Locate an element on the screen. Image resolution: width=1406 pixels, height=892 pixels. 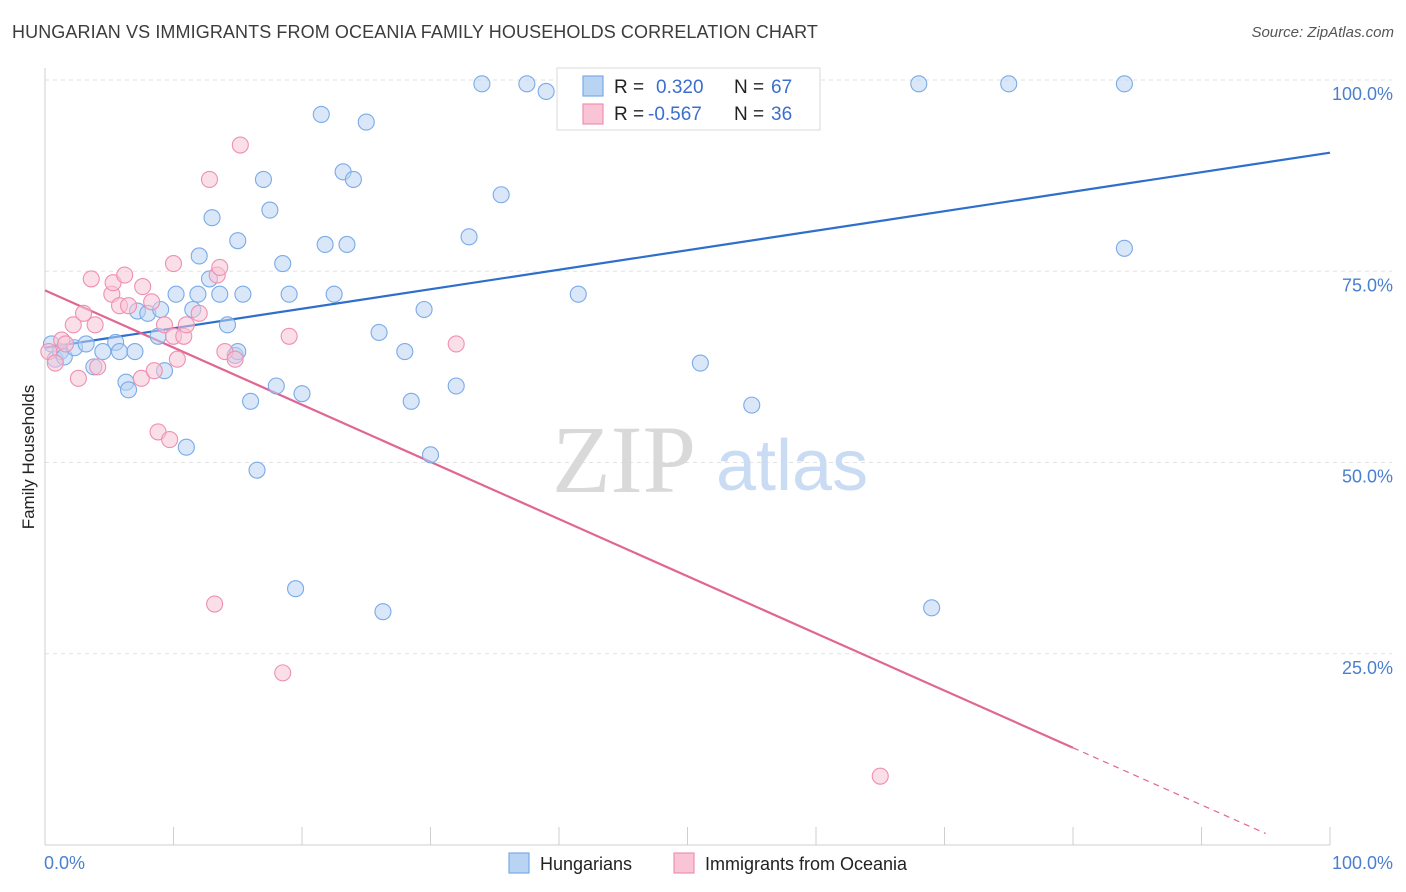
x-tick-label-right: 100.0% is located at coordinates (1362, 863).